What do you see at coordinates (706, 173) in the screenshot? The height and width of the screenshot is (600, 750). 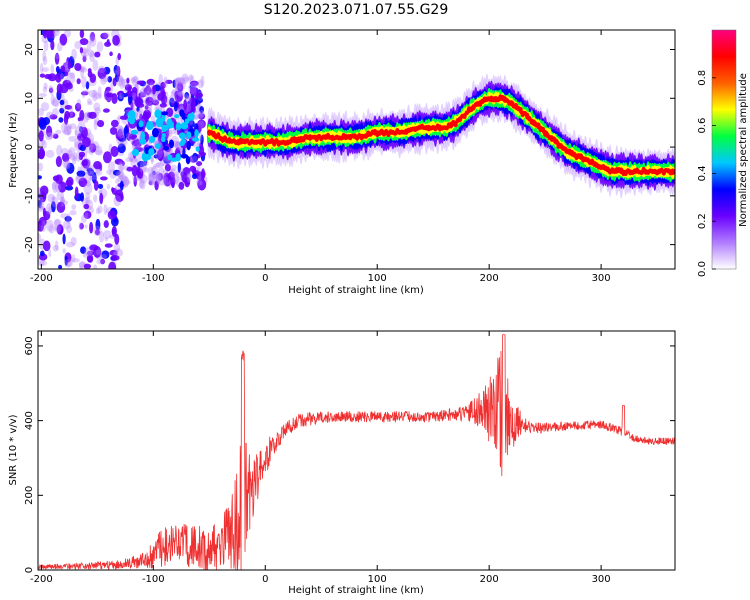 I see `colorbar-ticks: 0.0 0.2 0.4 0.6 0.8` at bounding box center [706, 173].